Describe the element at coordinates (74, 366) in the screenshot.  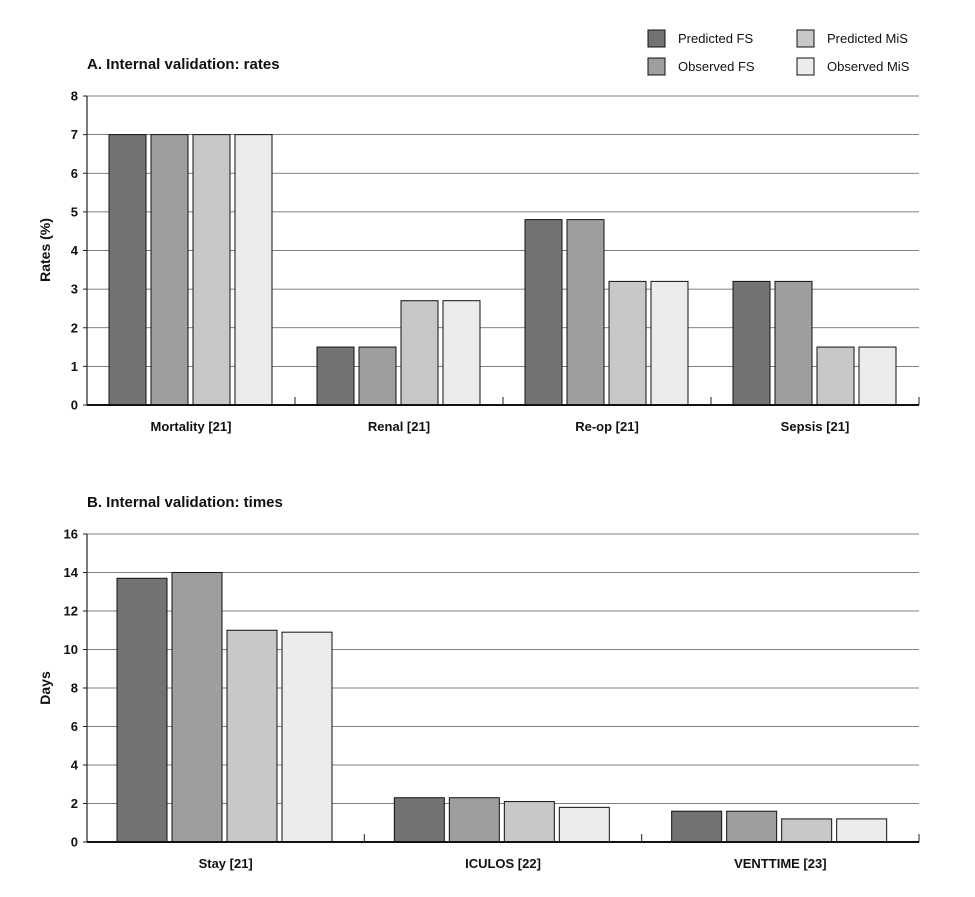
I see `panel-a-y-tick-label: 1` at that location.